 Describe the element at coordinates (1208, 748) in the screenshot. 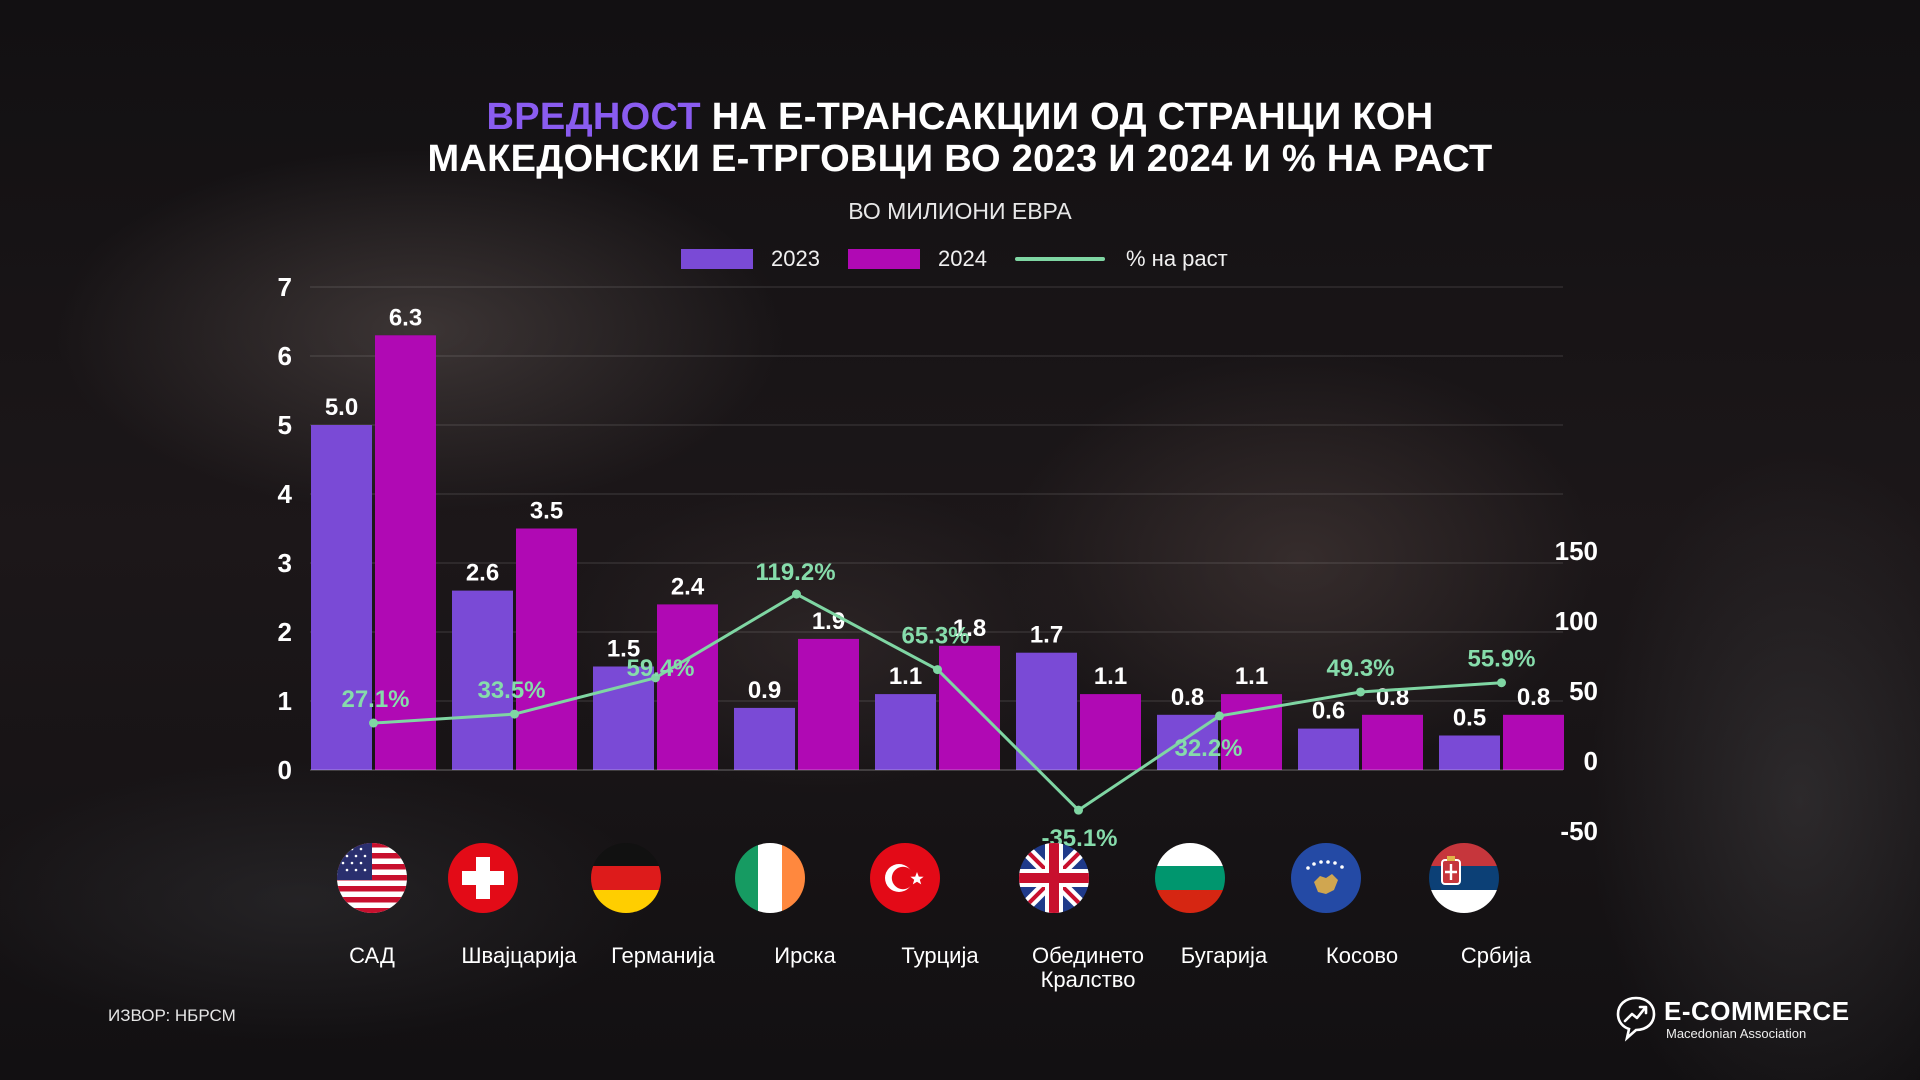

I see `growth-label: 32.2%` at that location.